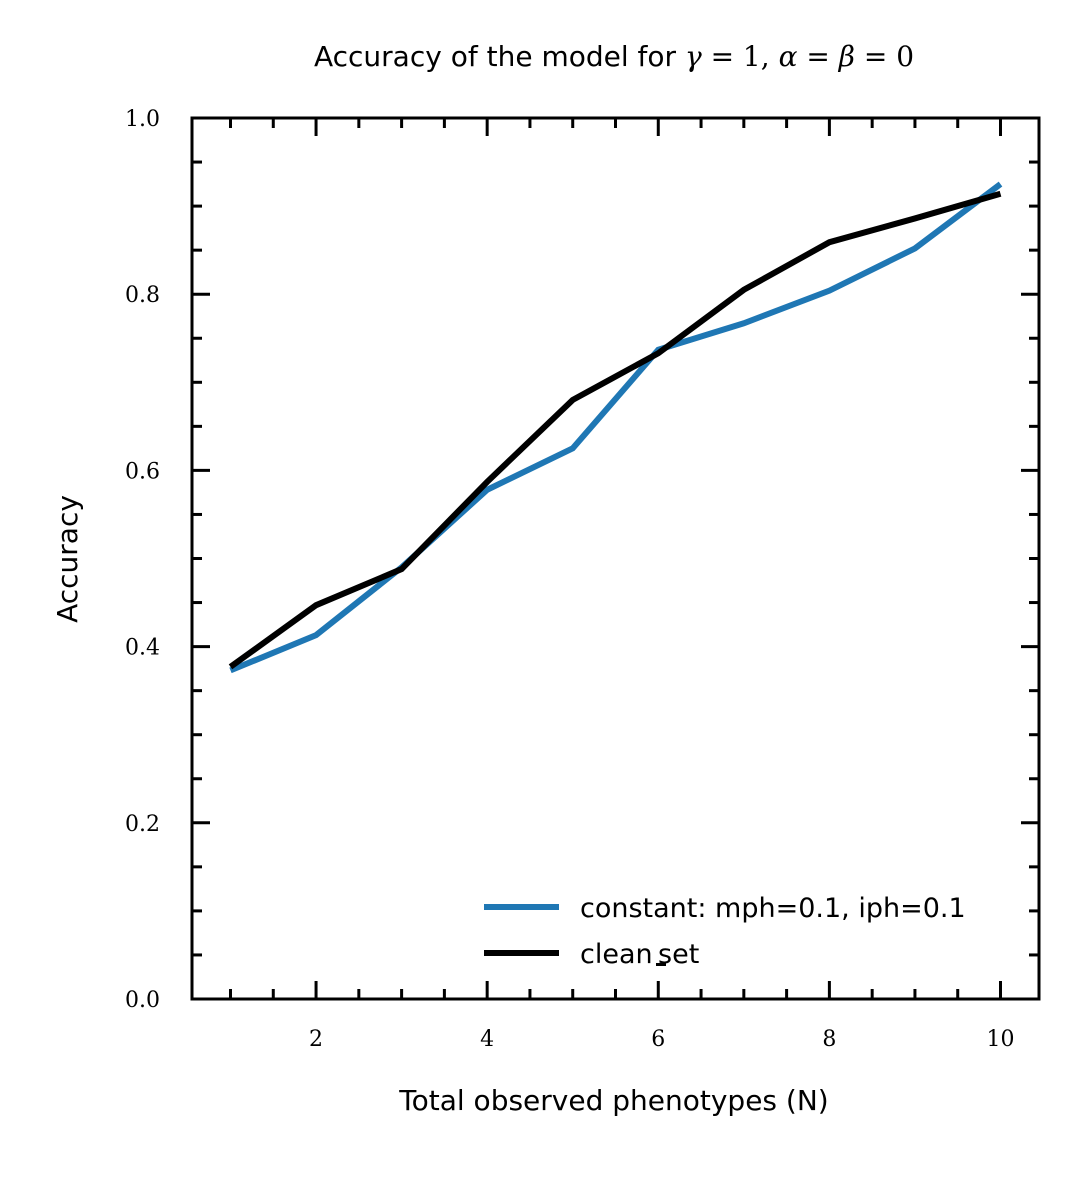  I want to click on legend-label-1: constant: mph=0.1, iph=0.1, so click(773, 908).